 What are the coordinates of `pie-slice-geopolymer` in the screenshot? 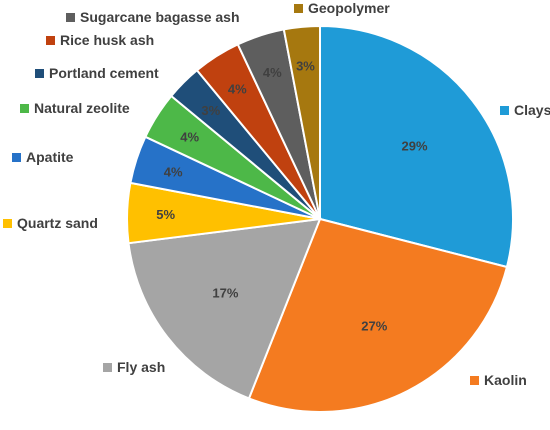 It's located at (301, 122).